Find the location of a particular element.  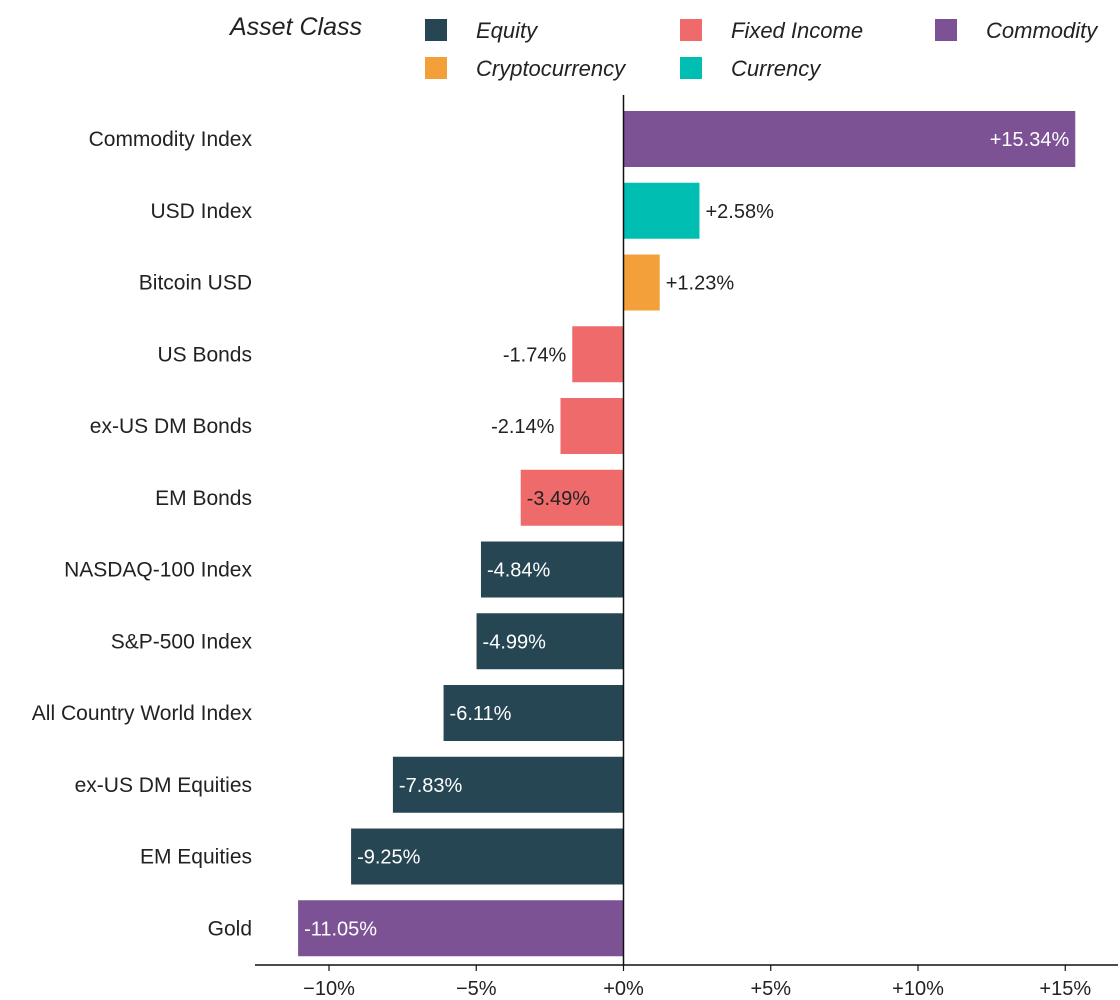

legend-swatch-currency is located at coordinates (691, 68).